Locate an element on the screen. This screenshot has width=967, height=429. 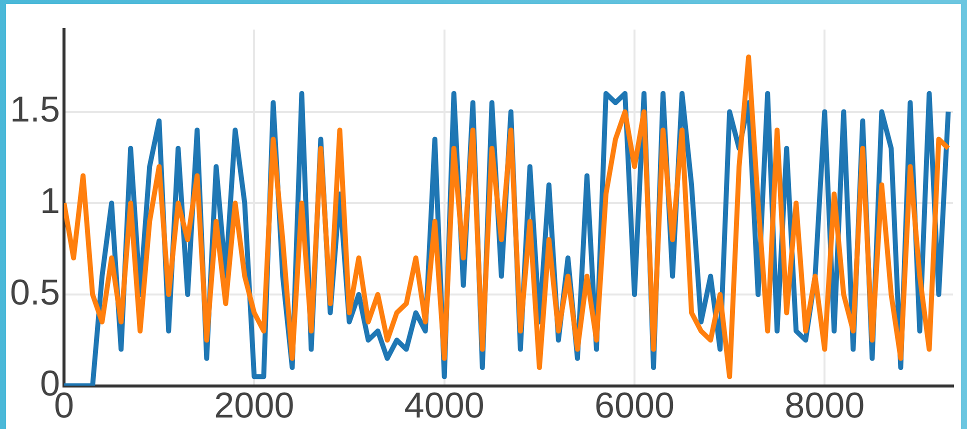
y-tick-label: 1 is located at coordinates (50, 201).